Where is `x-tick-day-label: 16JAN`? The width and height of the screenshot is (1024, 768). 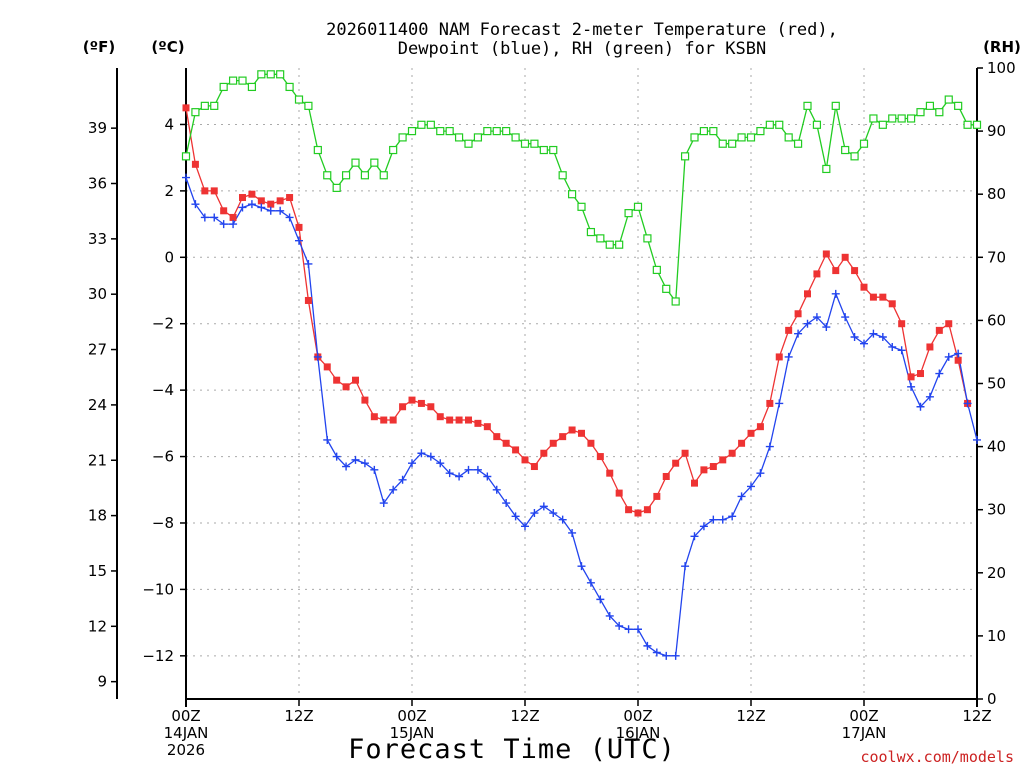
x-tick-day-label: 16JAN is located at coordinates (638, 733).